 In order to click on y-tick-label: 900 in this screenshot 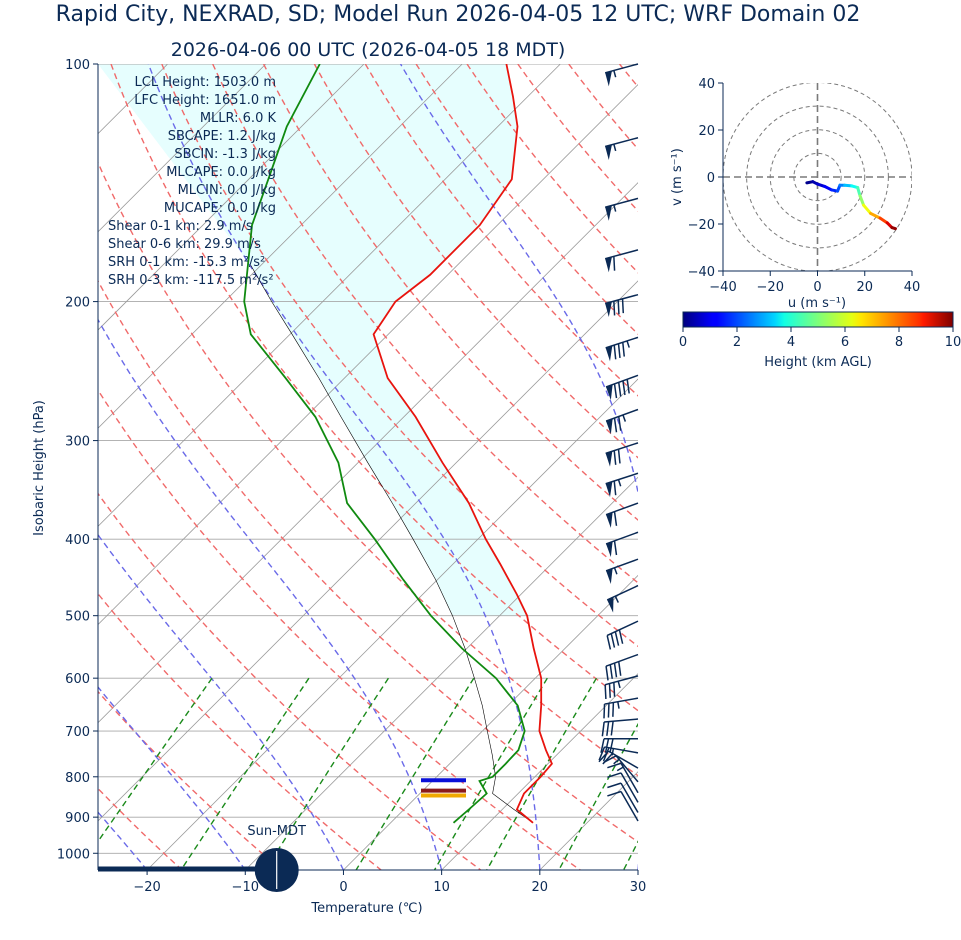, I will do `click(77, 818)`.